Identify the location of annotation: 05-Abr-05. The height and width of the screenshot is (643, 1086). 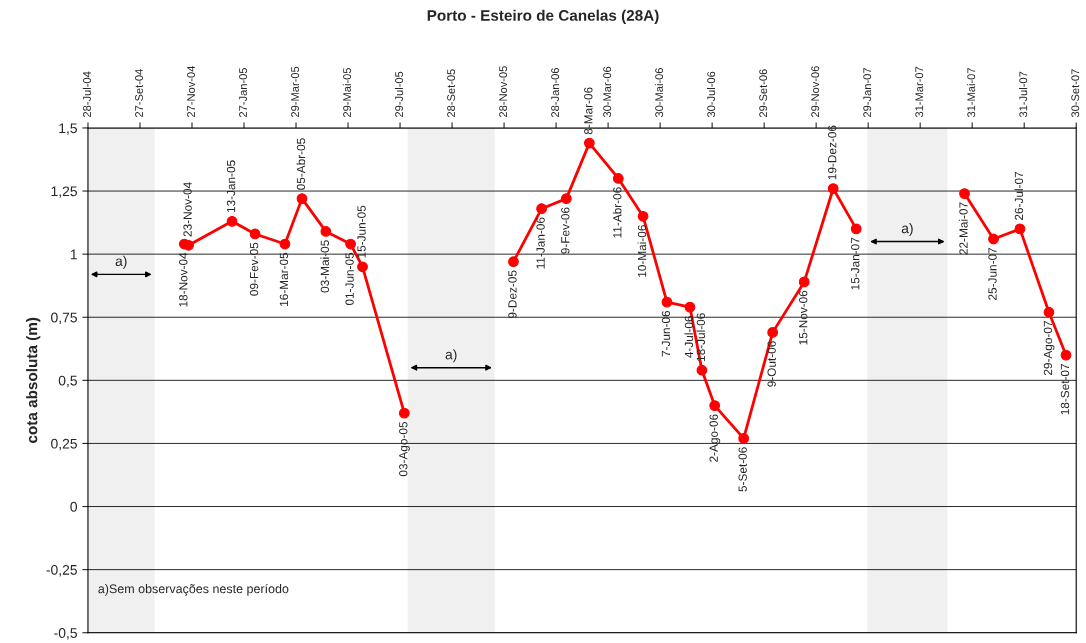
(301, 164).